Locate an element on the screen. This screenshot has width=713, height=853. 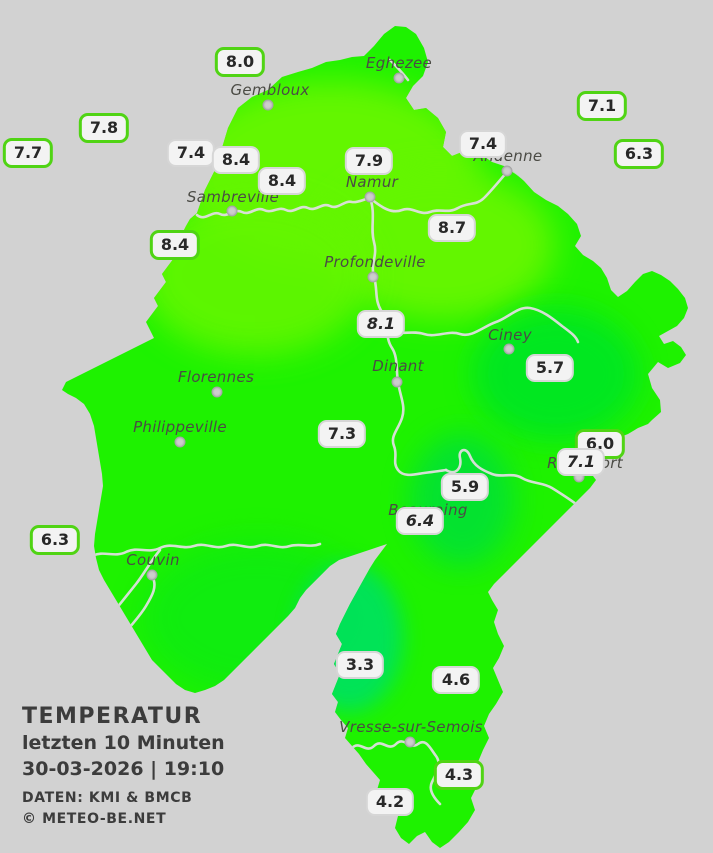
temperature-badge: 4.6 is located at coordinates (456, 680).